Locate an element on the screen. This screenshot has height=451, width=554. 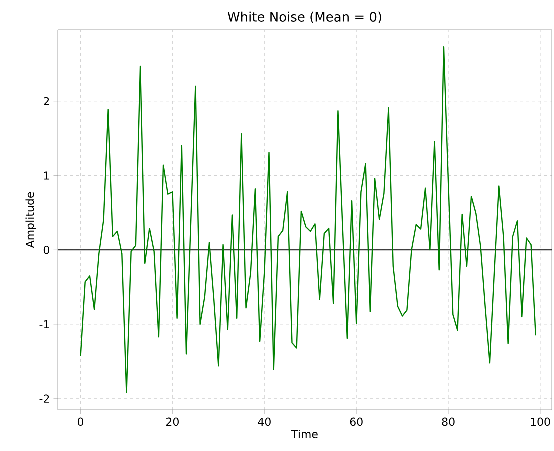
y-tick-label: -2 is located at coordinates (45, 398).